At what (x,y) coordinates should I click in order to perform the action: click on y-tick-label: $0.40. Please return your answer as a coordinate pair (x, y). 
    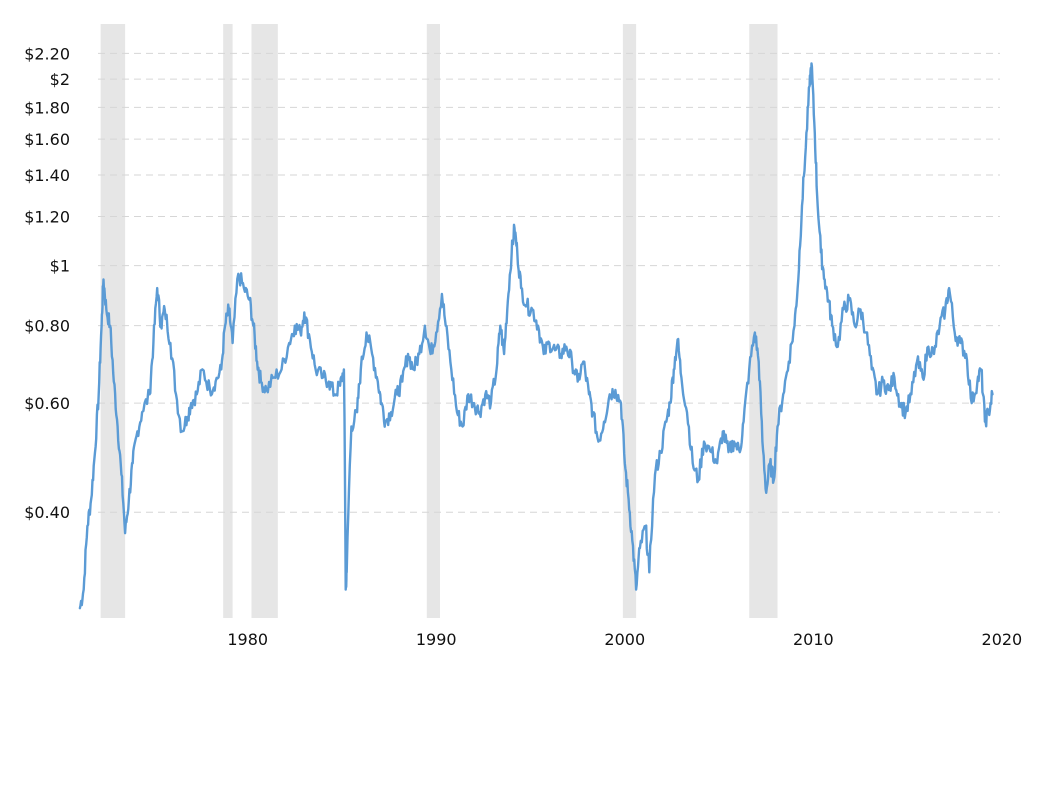
    Looking at the image, I should click on (47, 512).